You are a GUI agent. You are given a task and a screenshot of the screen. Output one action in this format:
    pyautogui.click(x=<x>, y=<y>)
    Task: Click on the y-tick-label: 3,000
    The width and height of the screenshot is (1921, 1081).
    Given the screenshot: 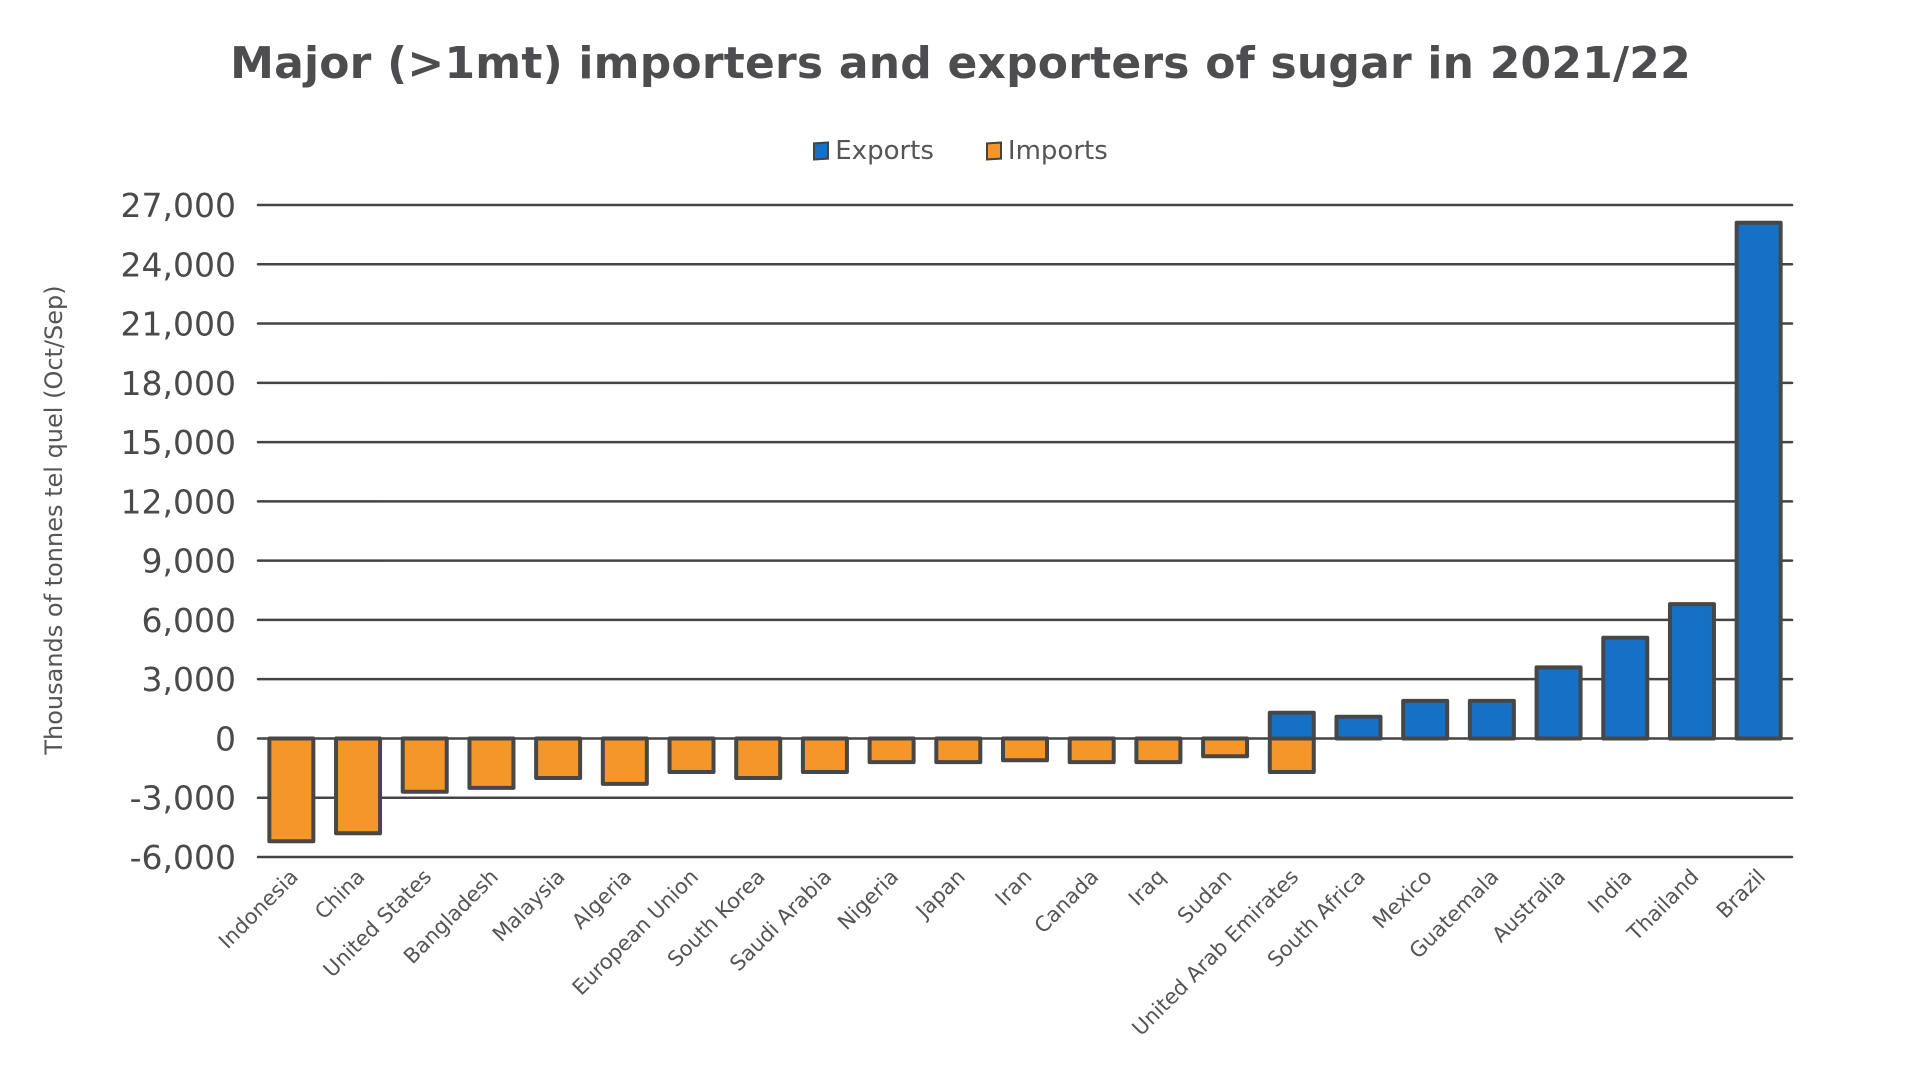 What is the action you would take?
    pyautogui.click(x=189, y=679)
    